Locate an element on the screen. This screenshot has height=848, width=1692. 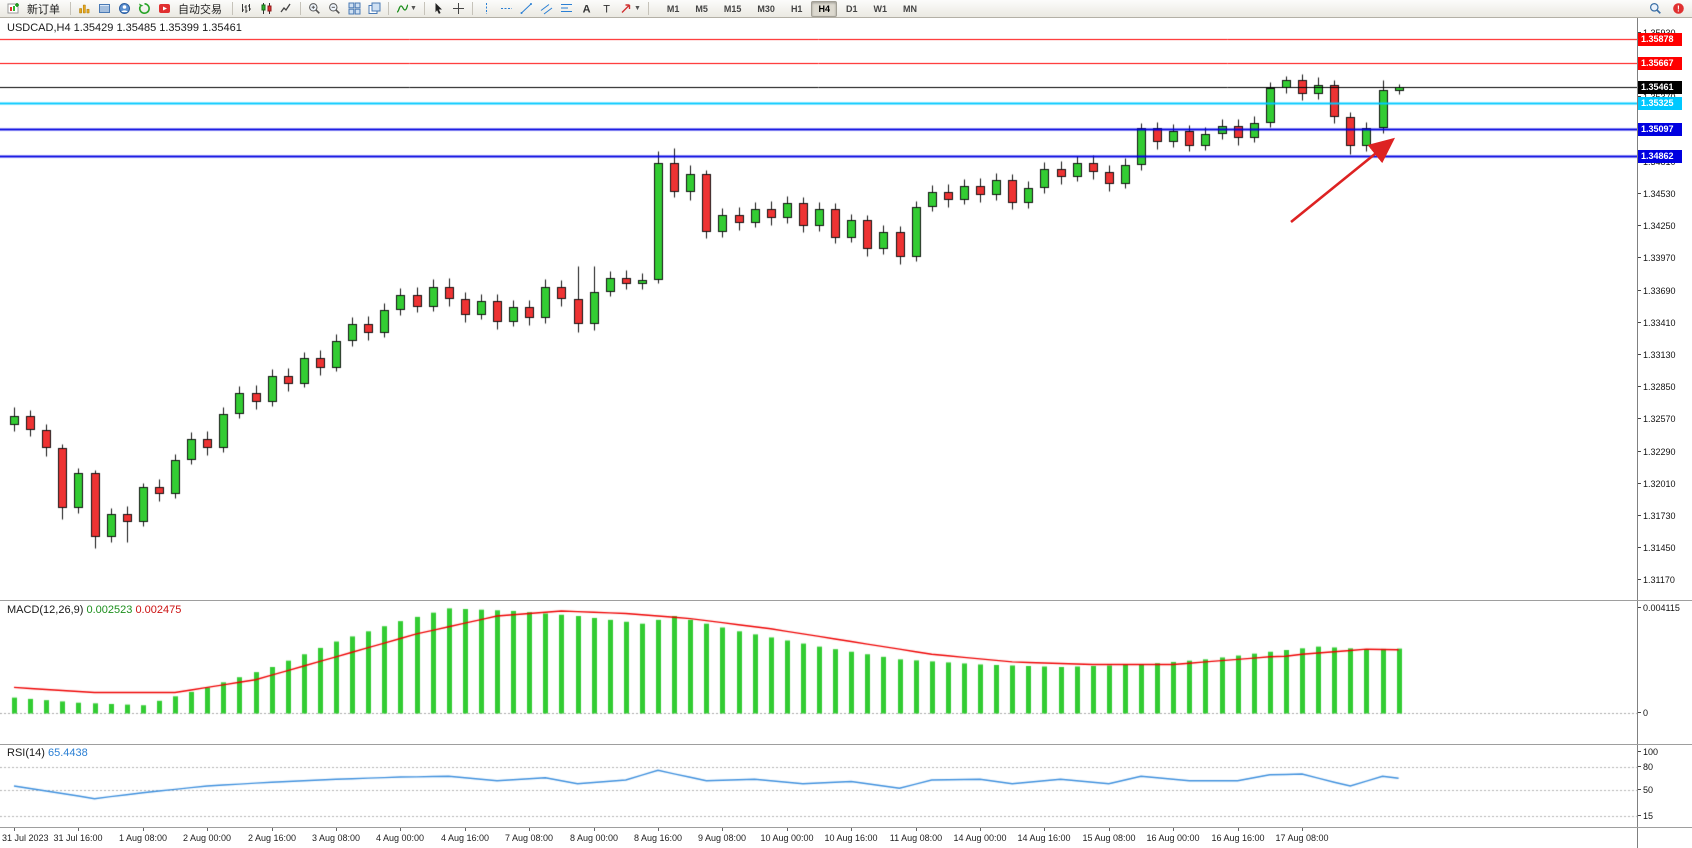
indicators-button: ▼ is located at coordinates (406, 9).